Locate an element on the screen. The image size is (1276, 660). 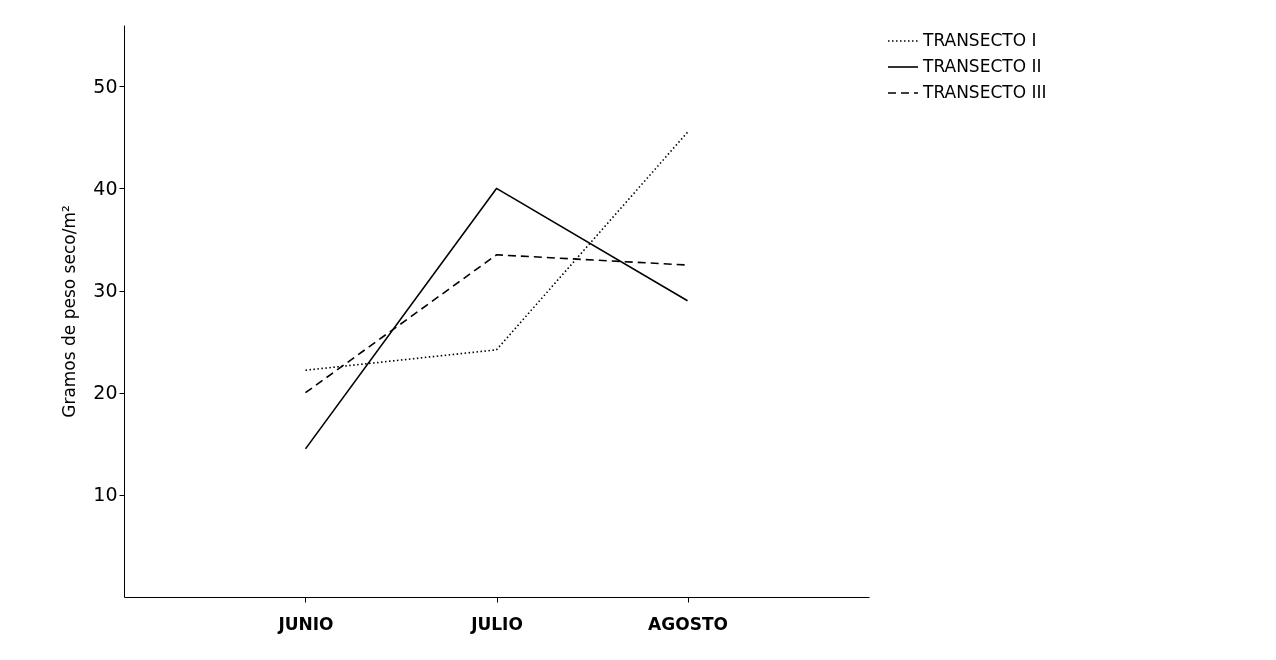
y-tick-label: 50 is located at coordinates (105, 85).